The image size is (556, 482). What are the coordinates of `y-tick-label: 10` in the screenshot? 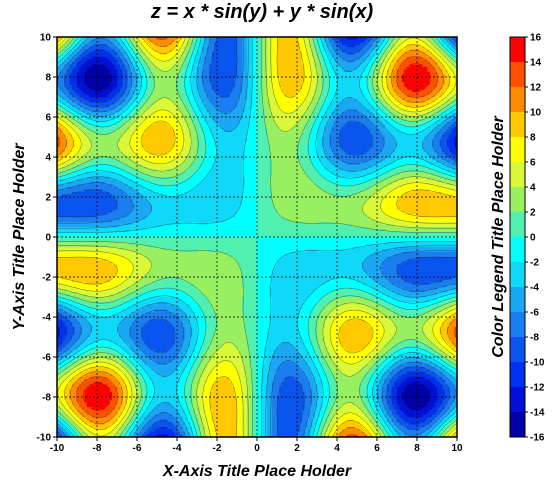 It's located at (46, 38).